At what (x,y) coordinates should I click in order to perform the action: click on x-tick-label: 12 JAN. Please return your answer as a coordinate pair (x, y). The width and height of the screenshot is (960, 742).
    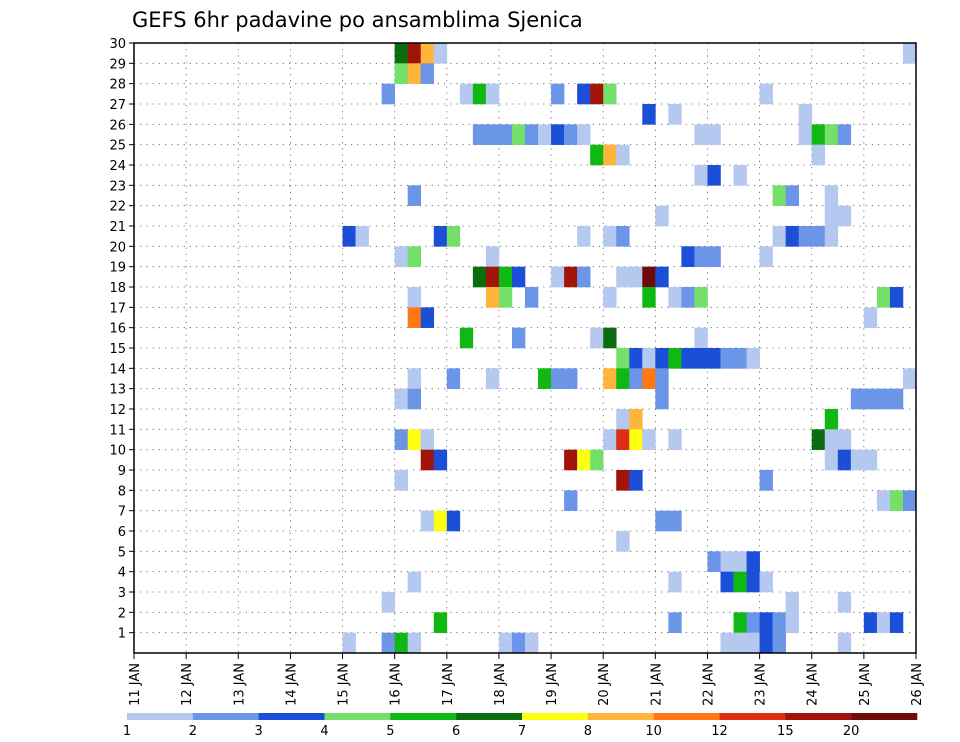
    Looking at the image, I should click on (187, 684).